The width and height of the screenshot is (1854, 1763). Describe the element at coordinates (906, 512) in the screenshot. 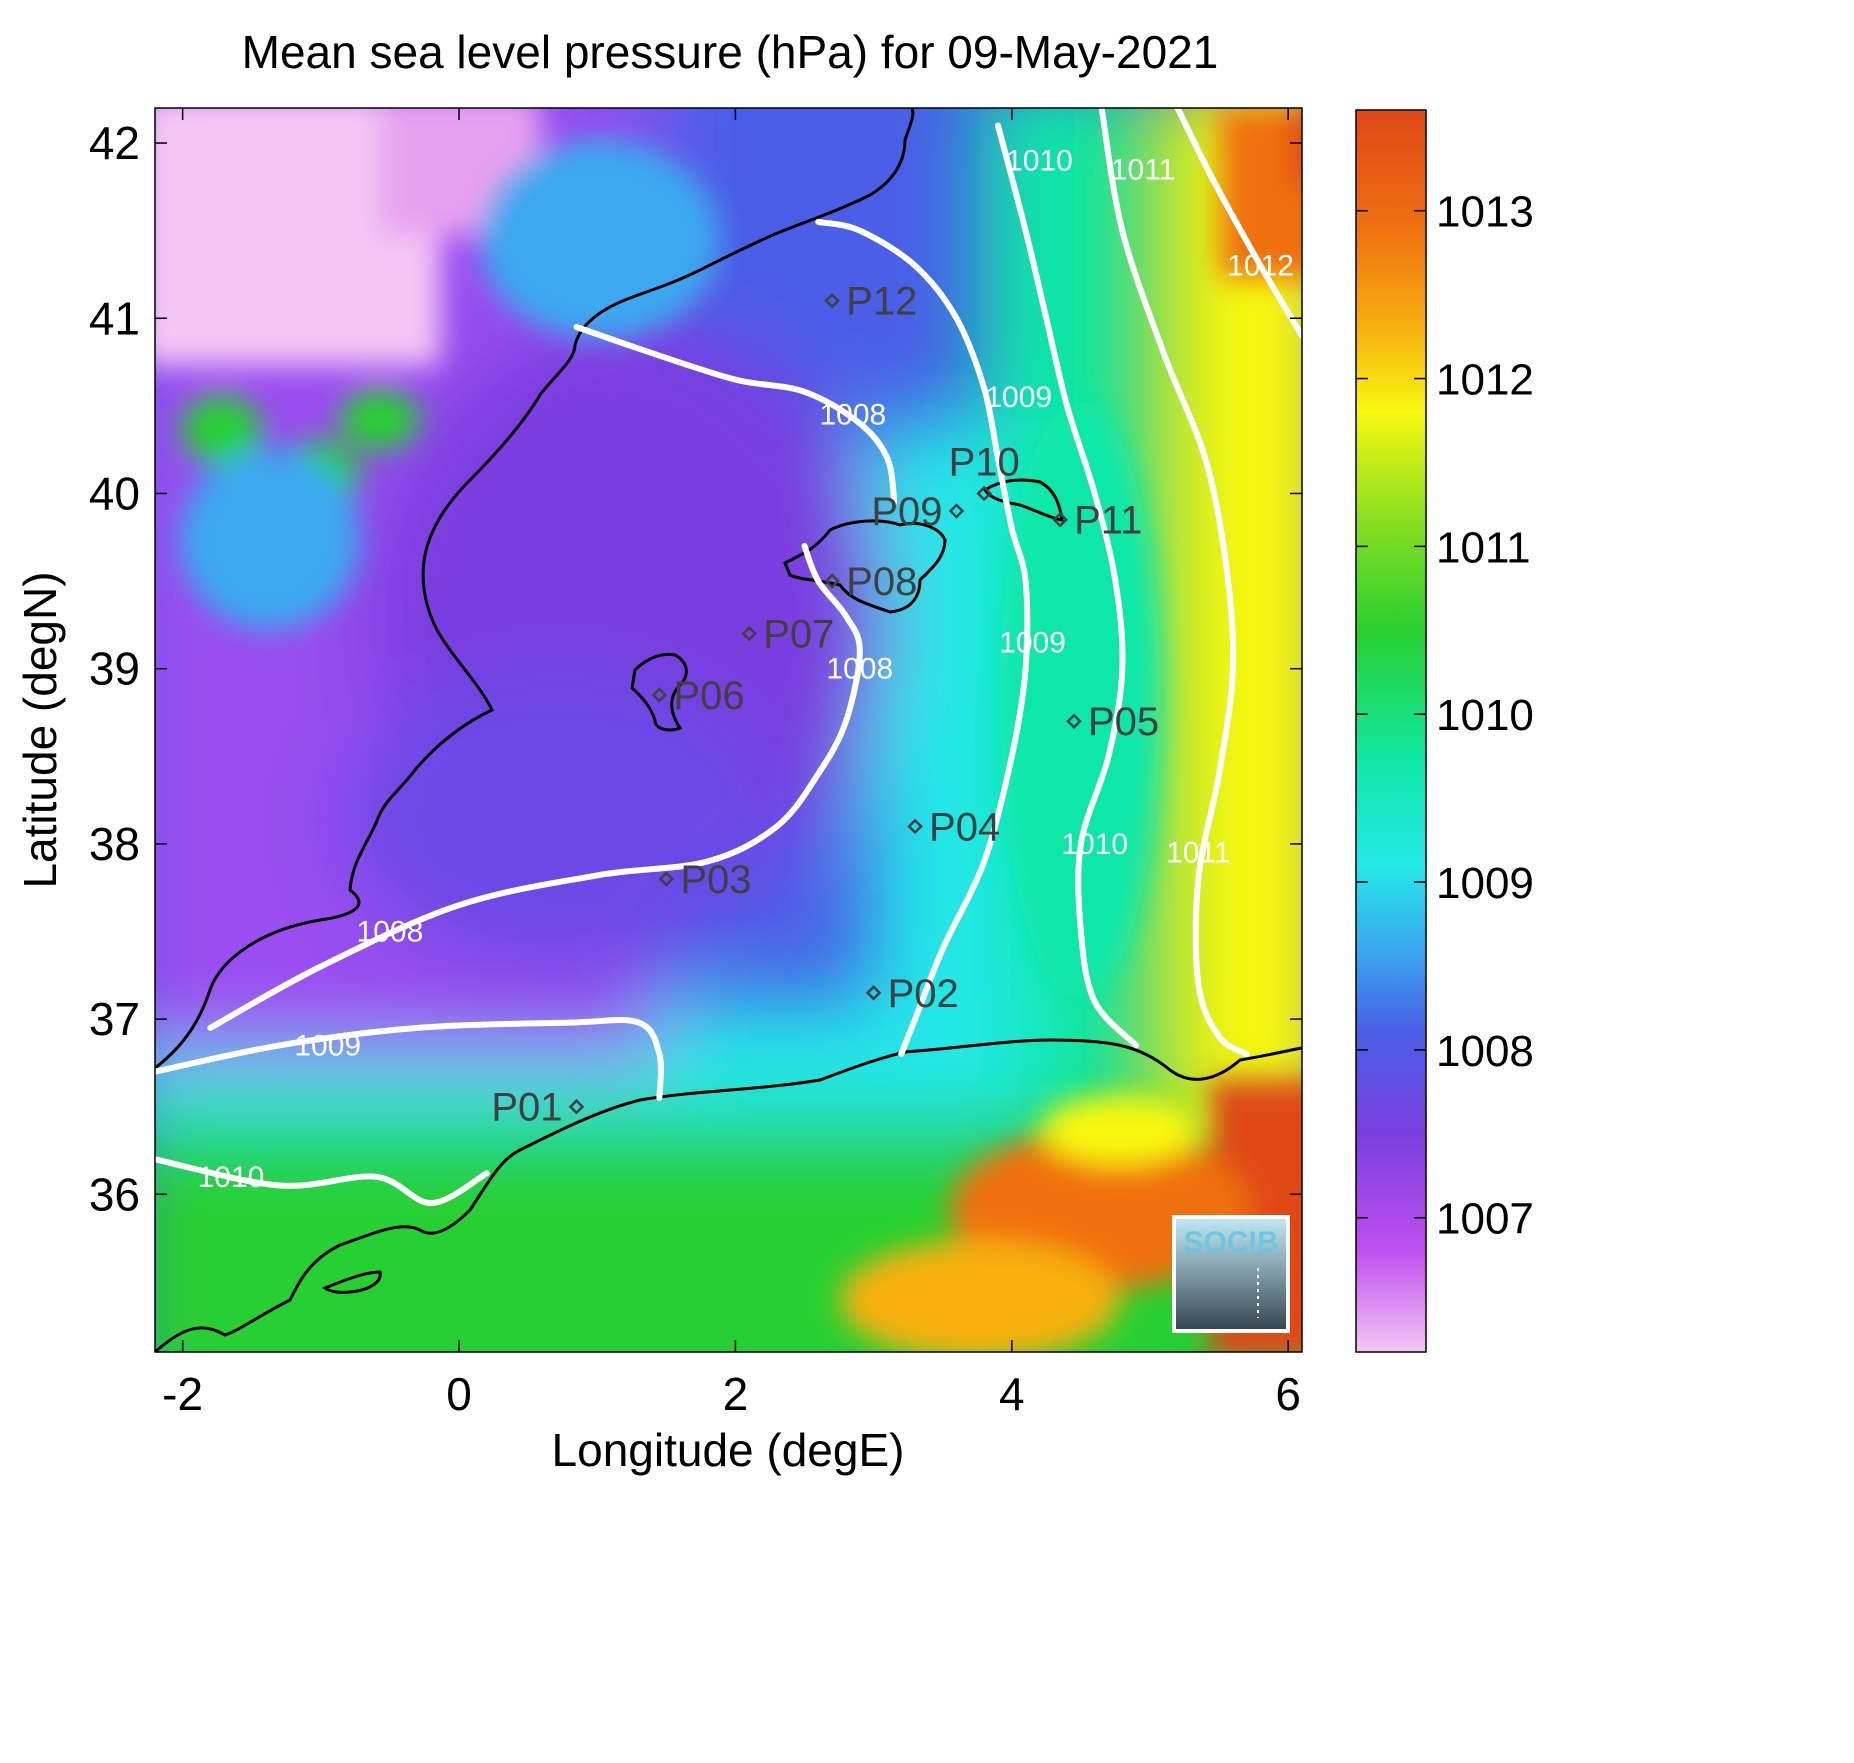

I see `station-label: P09` at that location.